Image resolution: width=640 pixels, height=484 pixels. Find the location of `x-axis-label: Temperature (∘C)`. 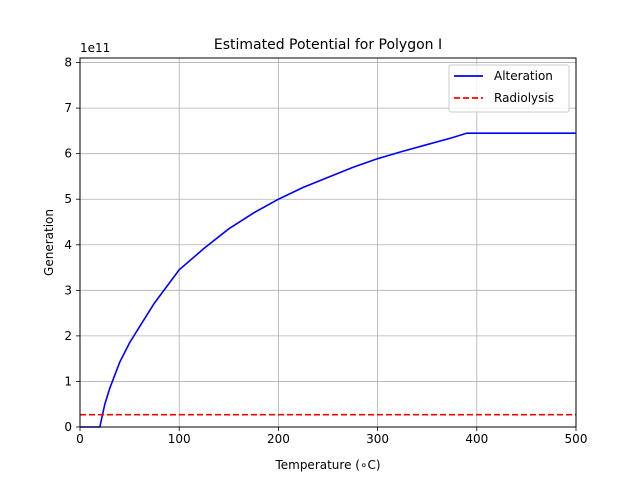

x-axis-label: Temperature (∘C) is located at coordinates (327, 465).